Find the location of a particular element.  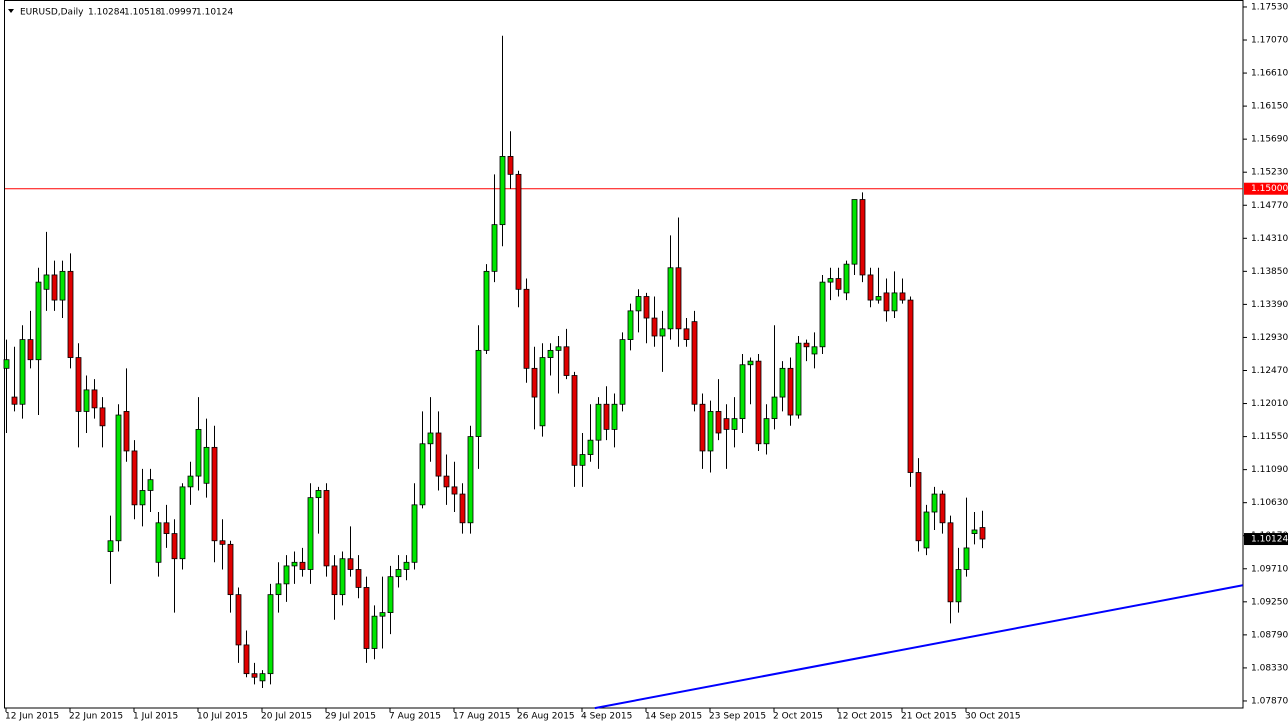

ohlc-value: 1.10284 is located at coordinates (106, 13).